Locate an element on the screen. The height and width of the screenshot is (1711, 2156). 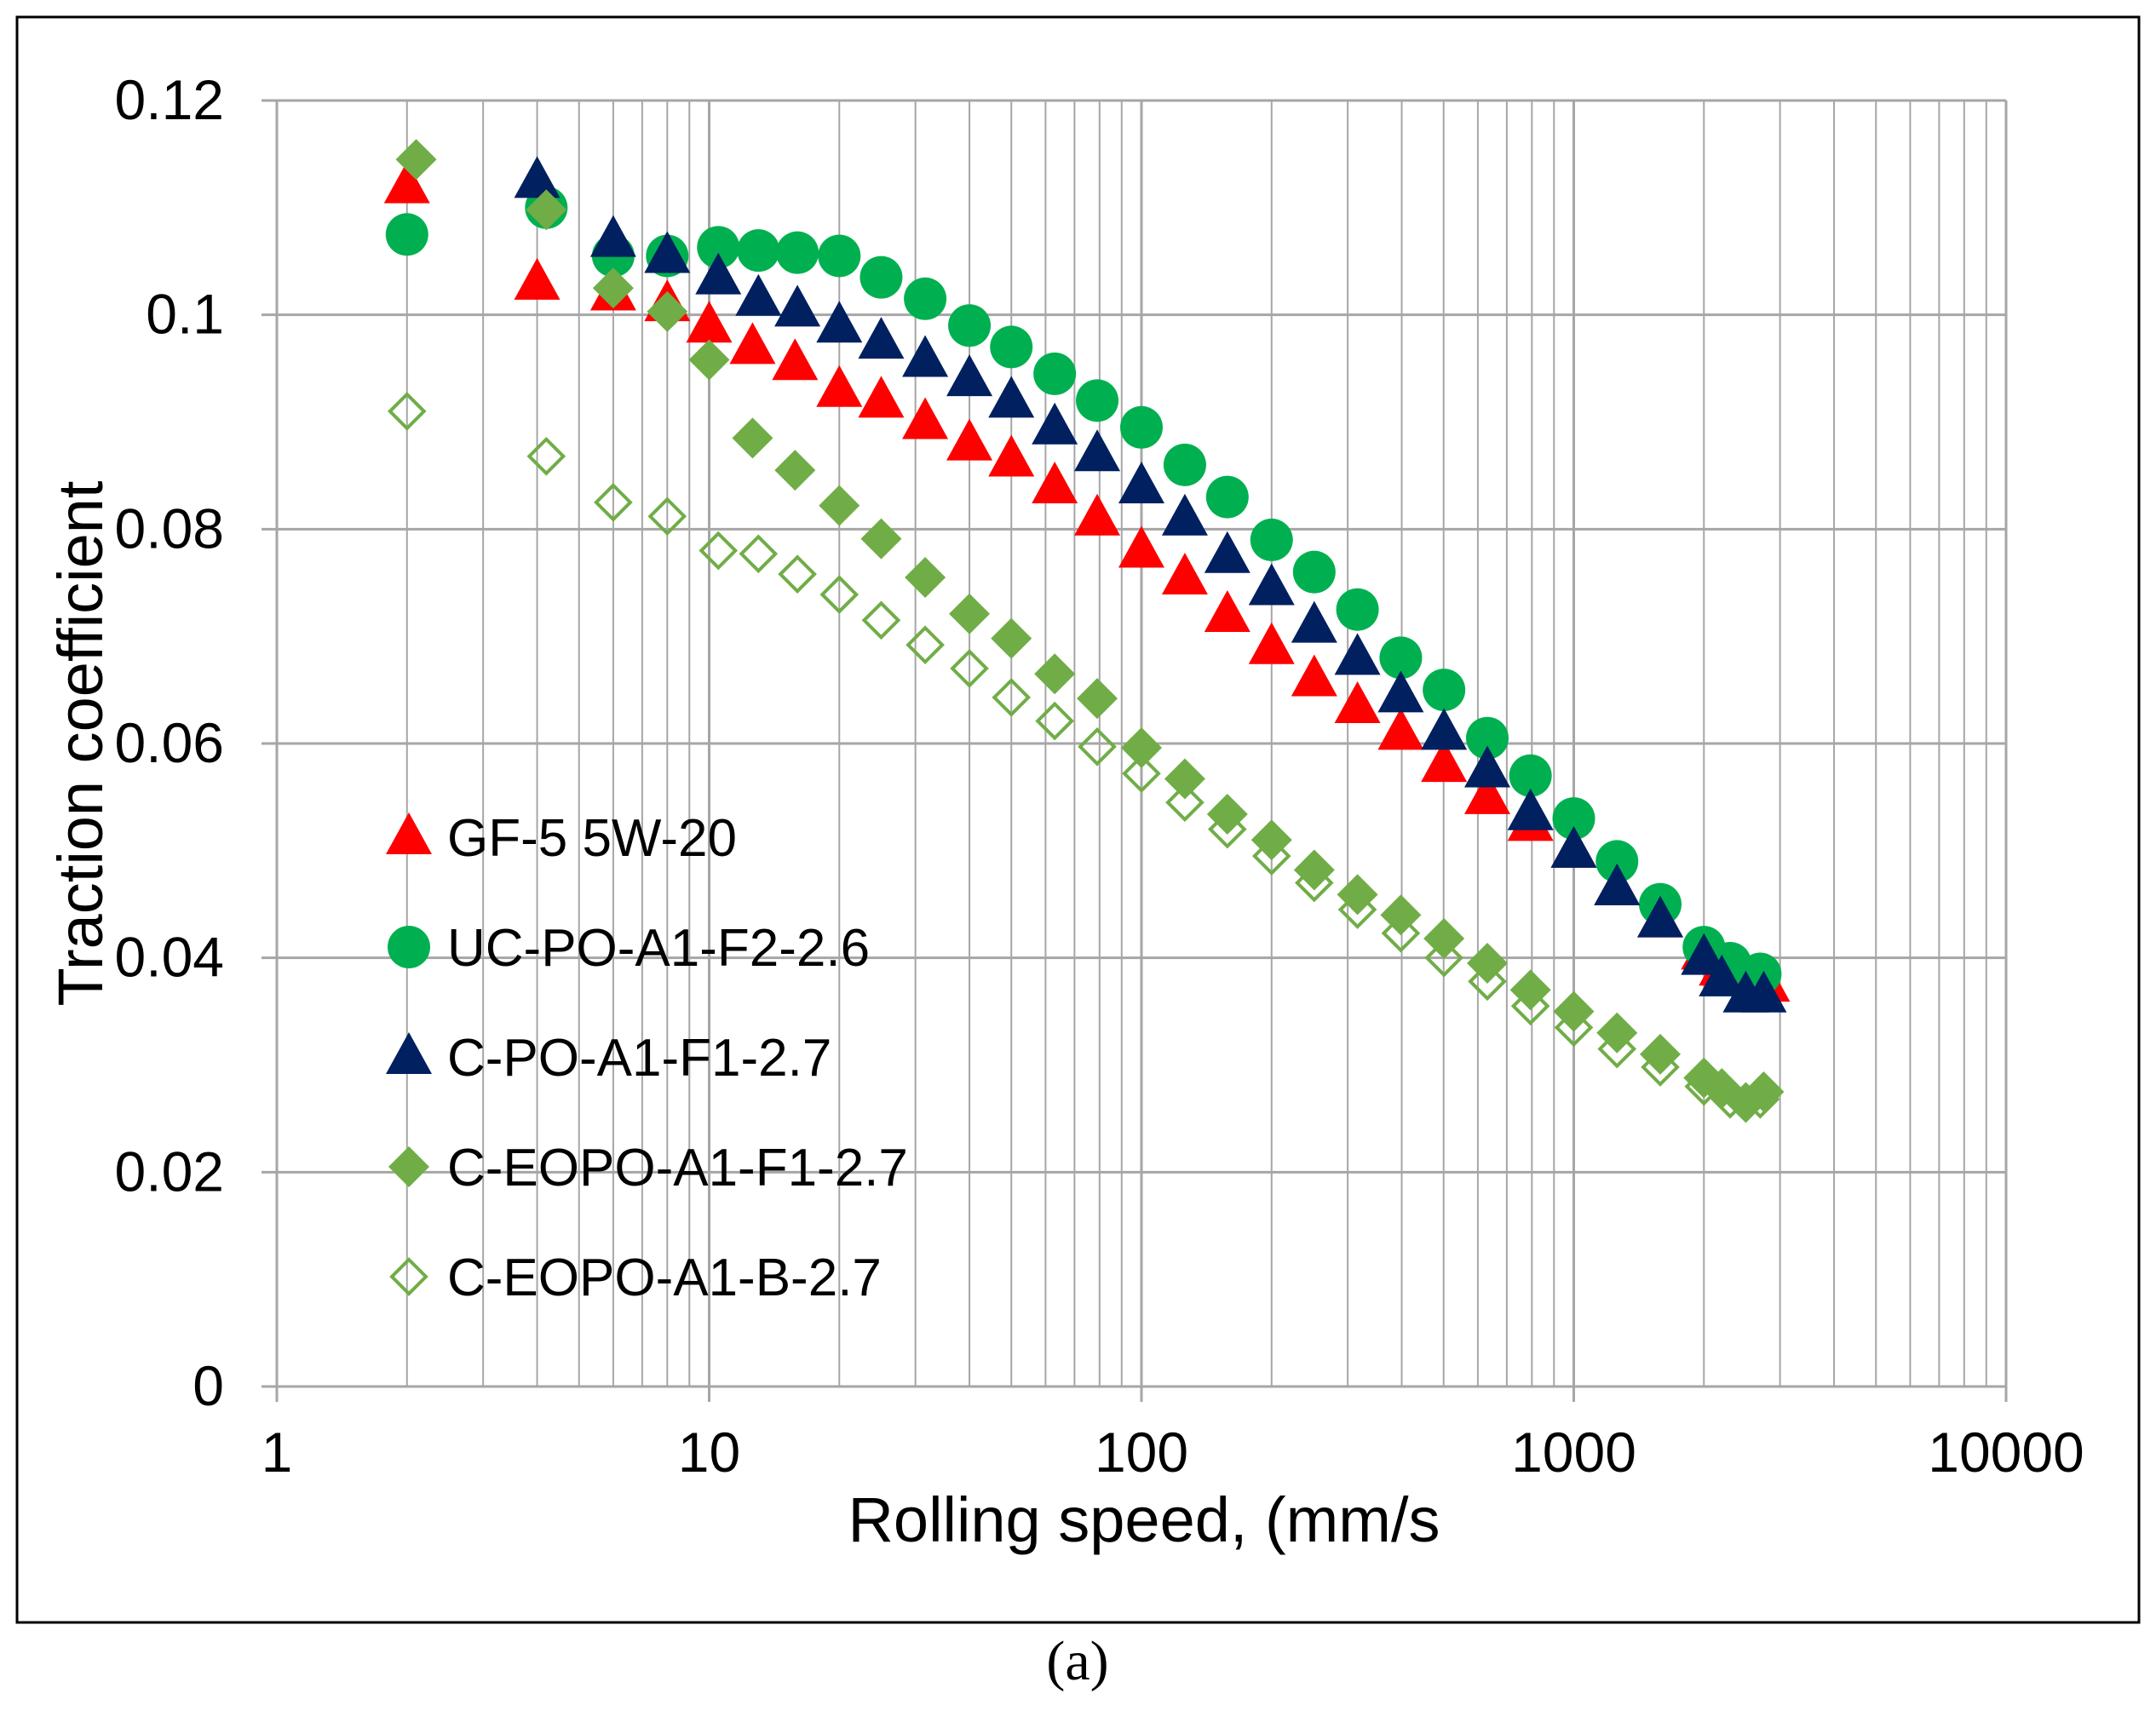
legend-label: UC-PO-A1-F2-2.6 is located at coordinates (658, 948).